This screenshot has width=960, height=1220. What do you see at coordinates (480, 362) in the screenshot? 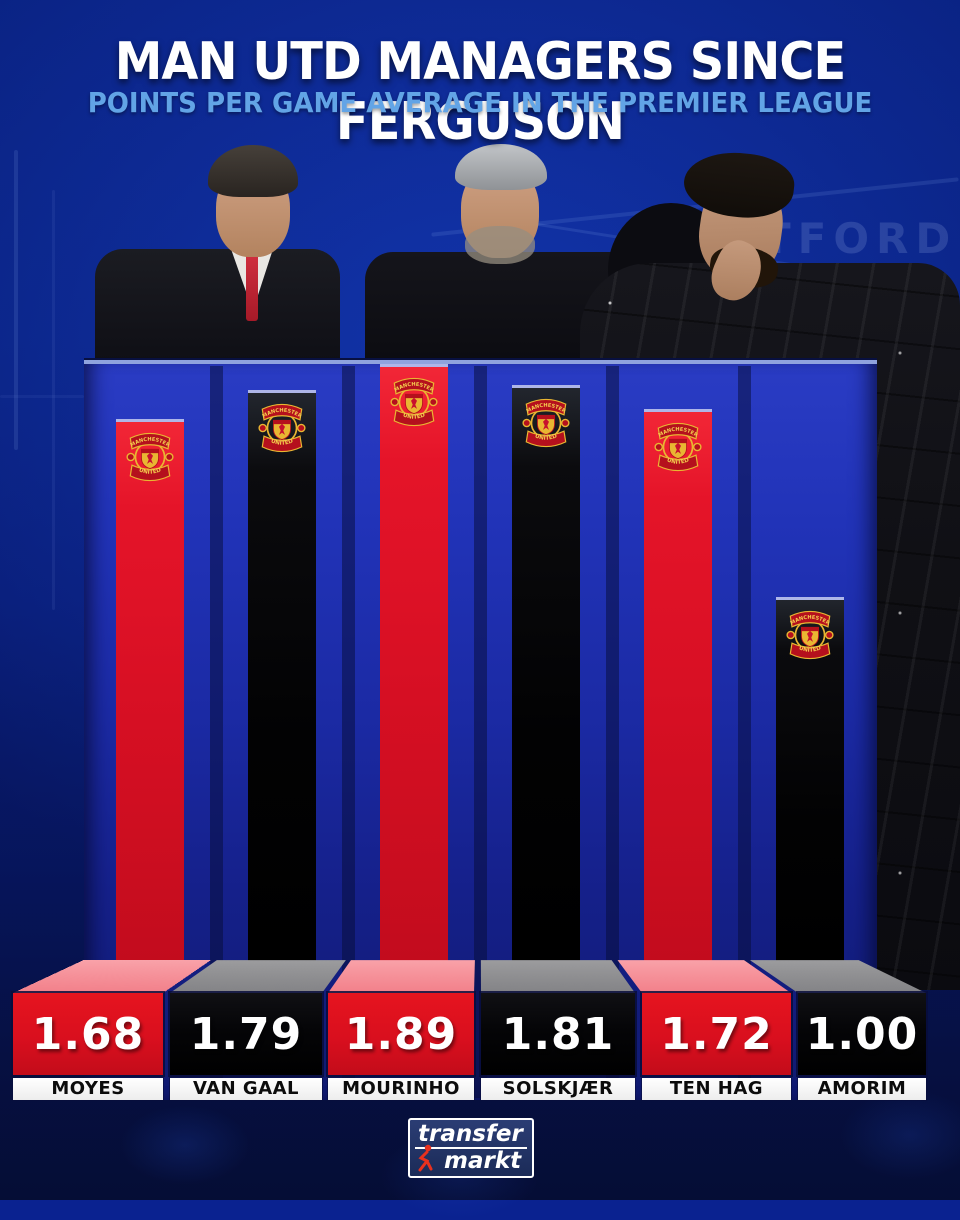
I see `chart-panel-top-highlight` at bounding box center [480, 362].